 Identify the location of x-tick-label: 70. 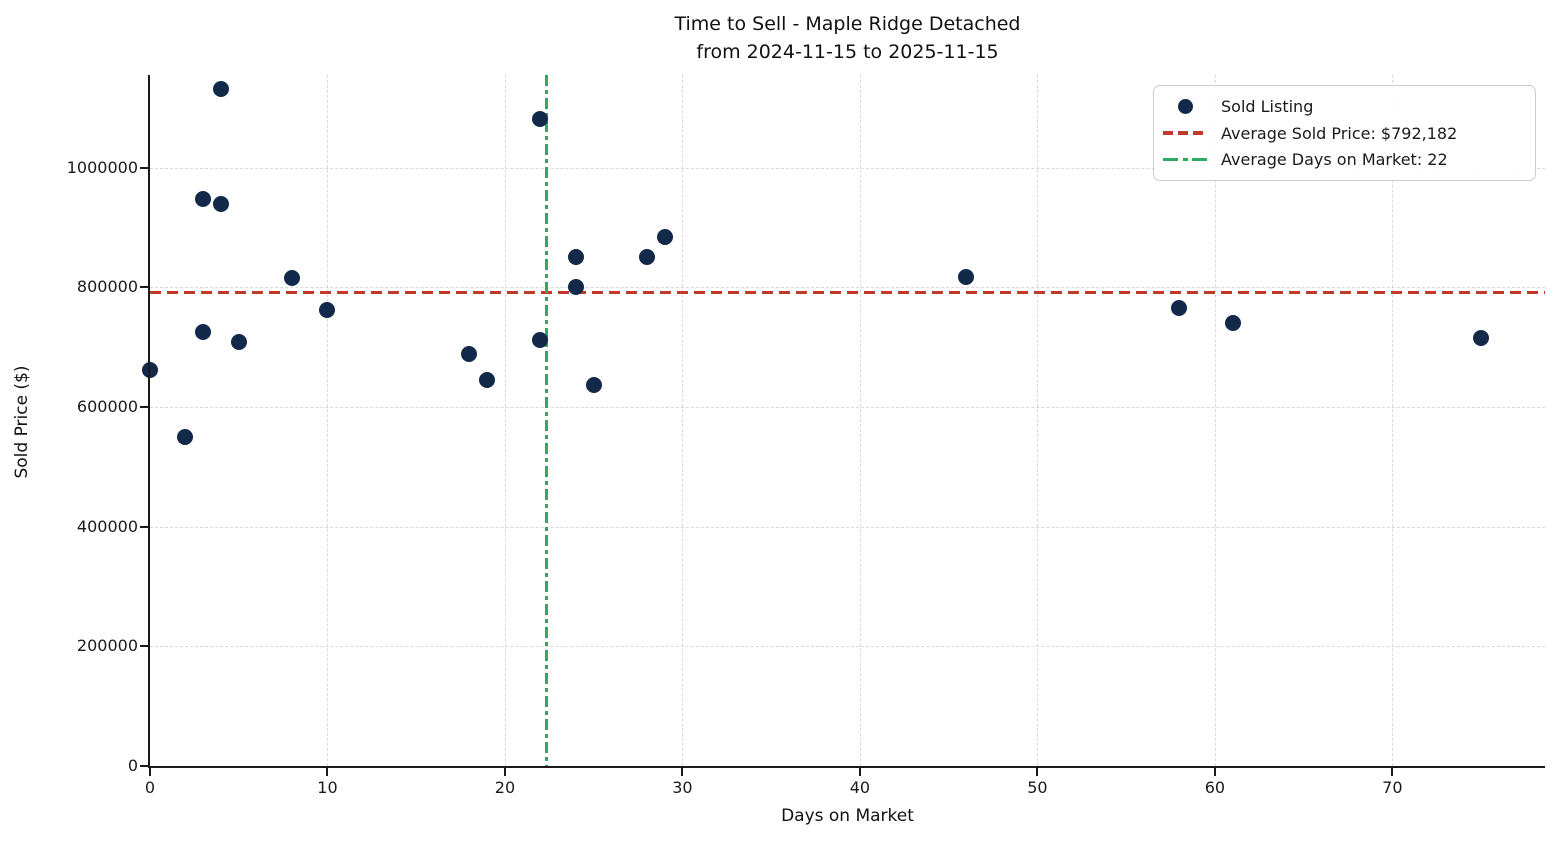
(1392, 787).